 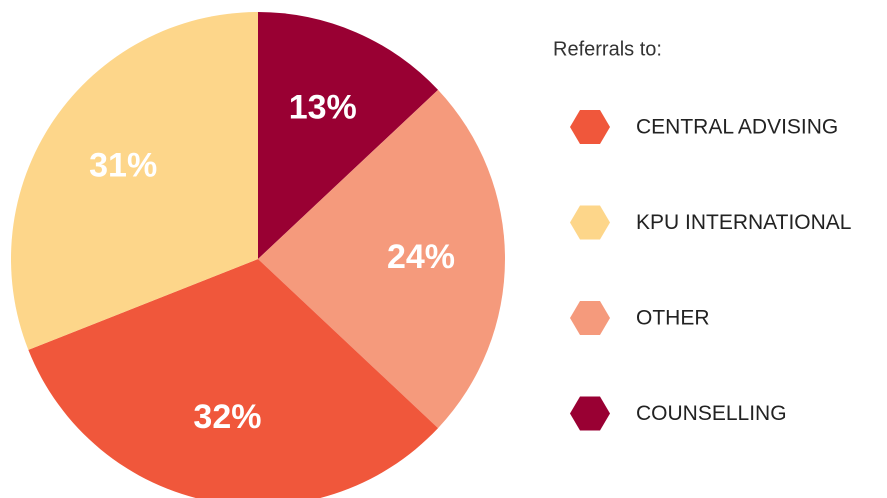 I want to click on slice-label: 24%, so click(x=421, y=257).